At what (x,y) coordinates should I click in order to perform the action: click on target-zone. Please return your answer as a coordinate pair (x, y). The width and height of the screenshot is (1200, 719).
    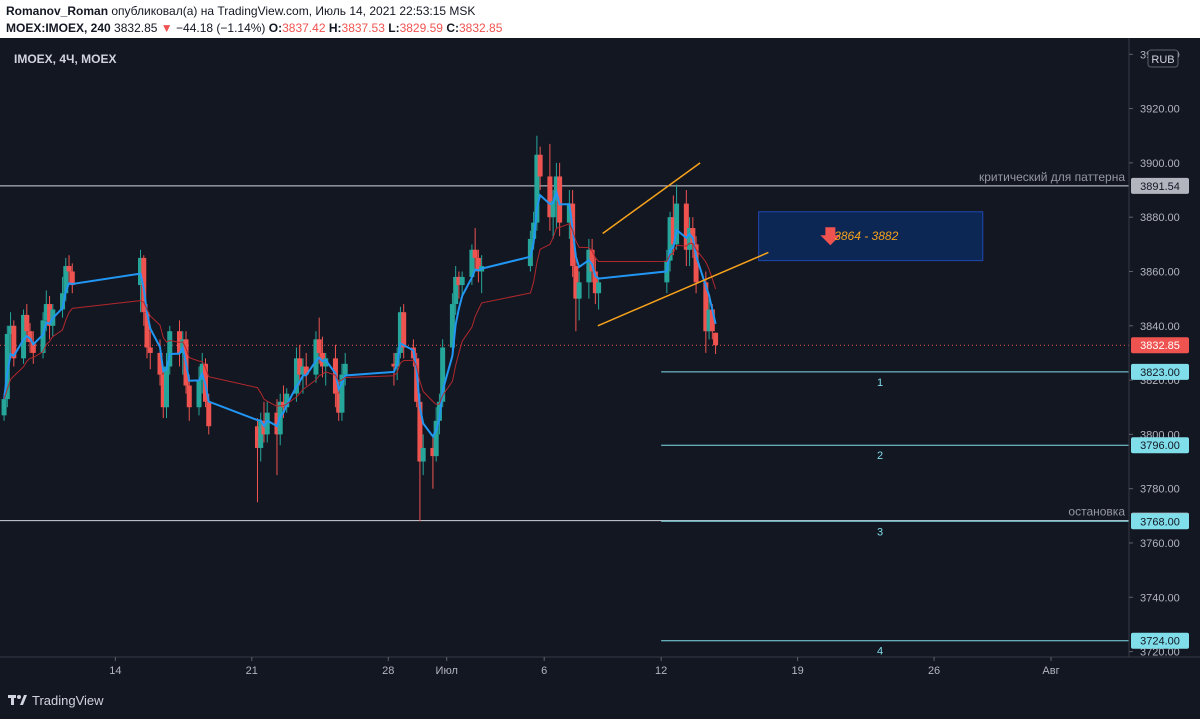
    Looking at the image, I should click on (871, 236).